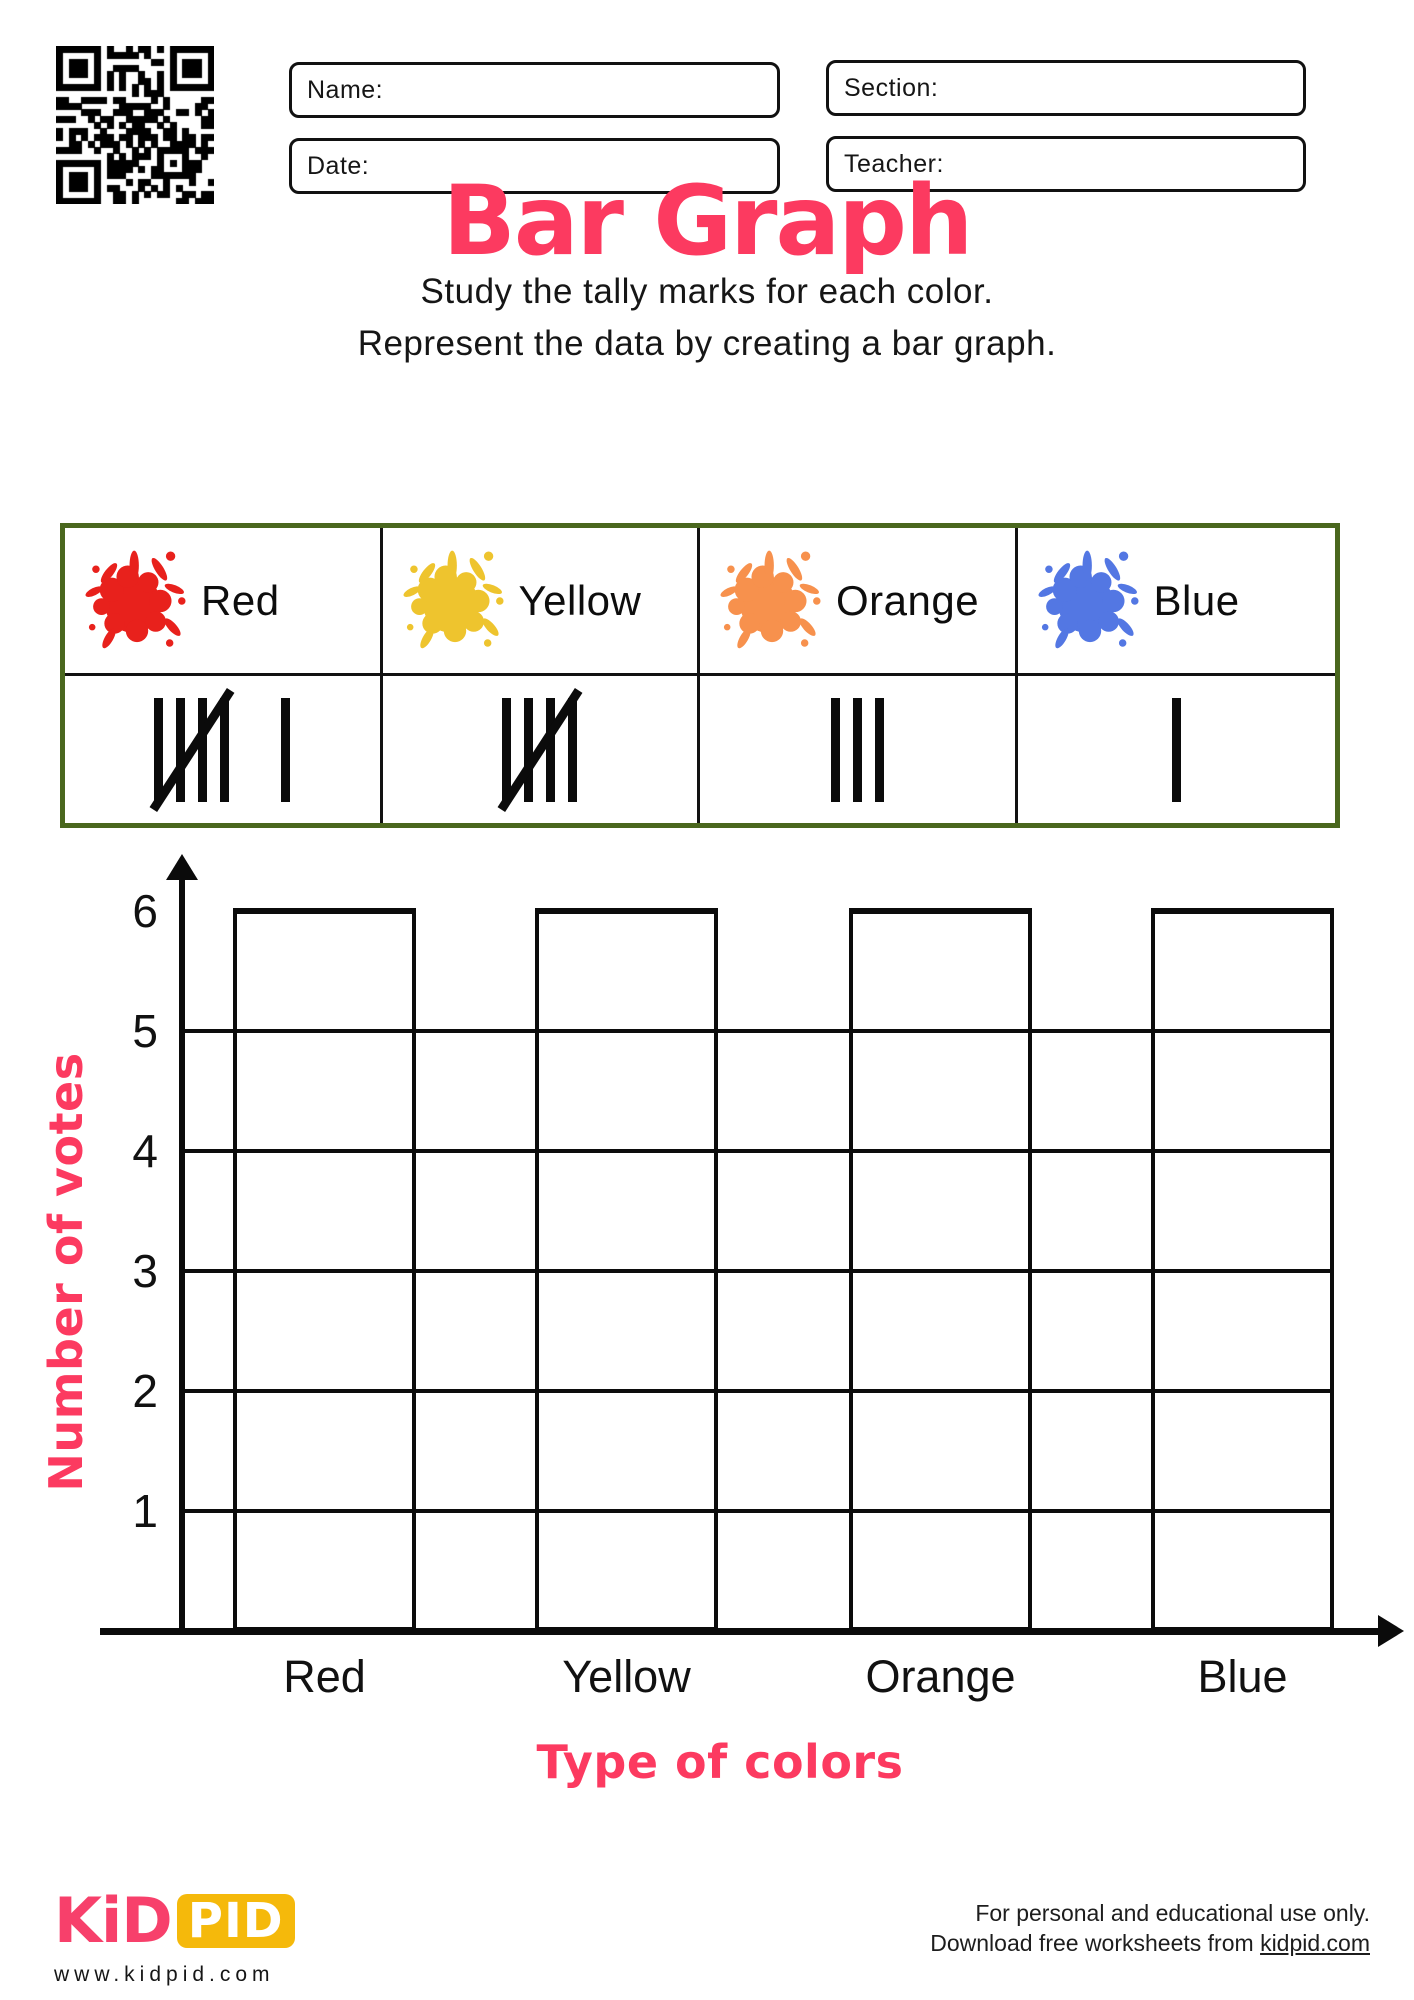 The height and width of the screenshot is (2000, 1414). Describe the element at coordinates (708, 221) in the screenshot. I see `page-title: Bar Graph` at that location.